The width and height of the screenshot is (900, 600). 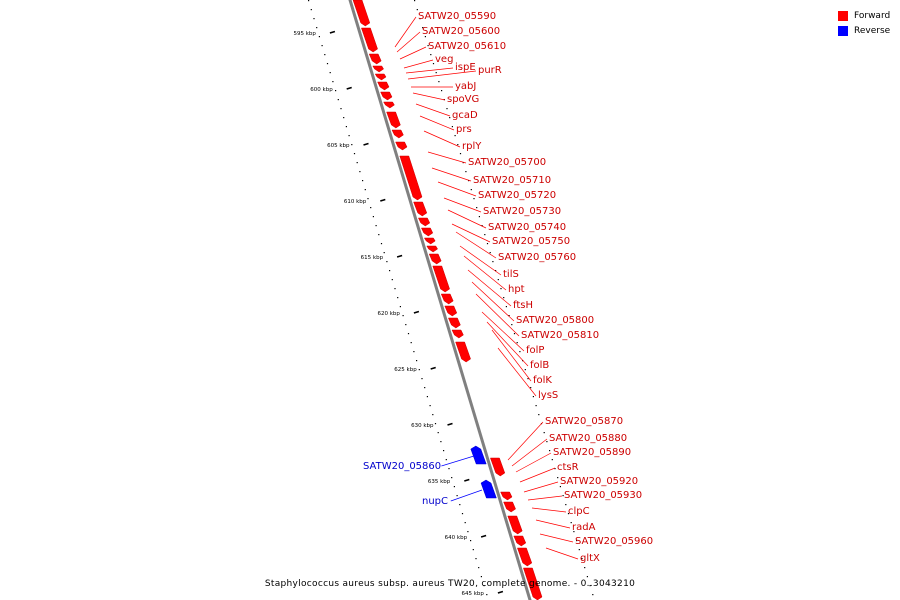 I want to click on forward-gene-label: tilS, so click(x=511, y=274).